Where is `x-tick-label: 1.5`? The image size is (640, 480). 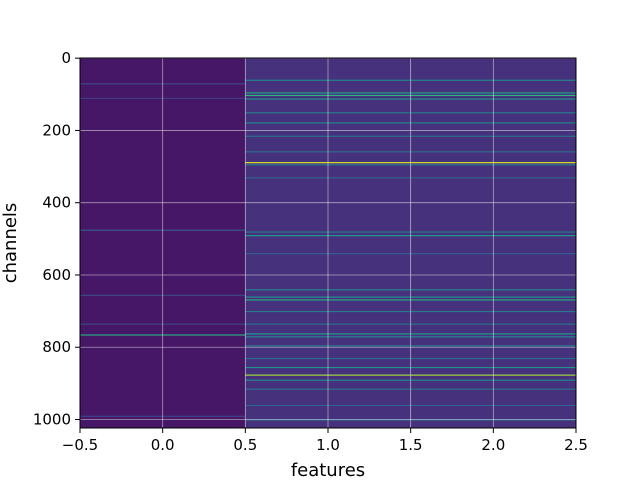
x-tick-label: 1.5 is located at coordinates (411, 445).